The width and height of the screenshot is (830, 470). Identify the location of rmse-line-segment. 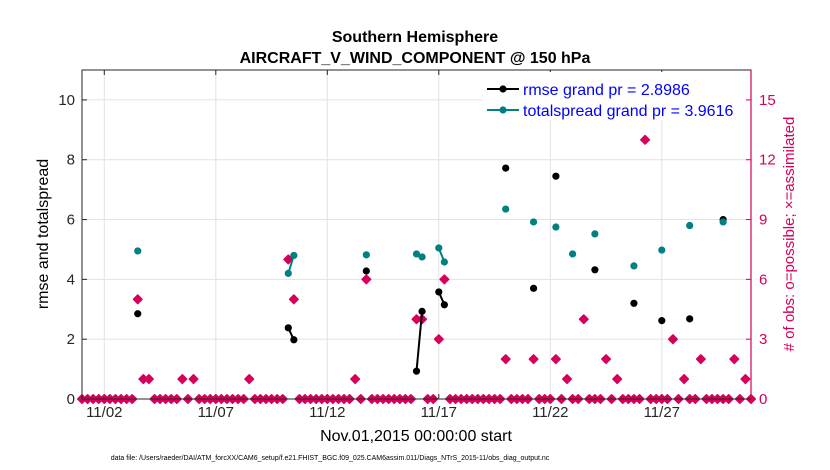
(419, 341).